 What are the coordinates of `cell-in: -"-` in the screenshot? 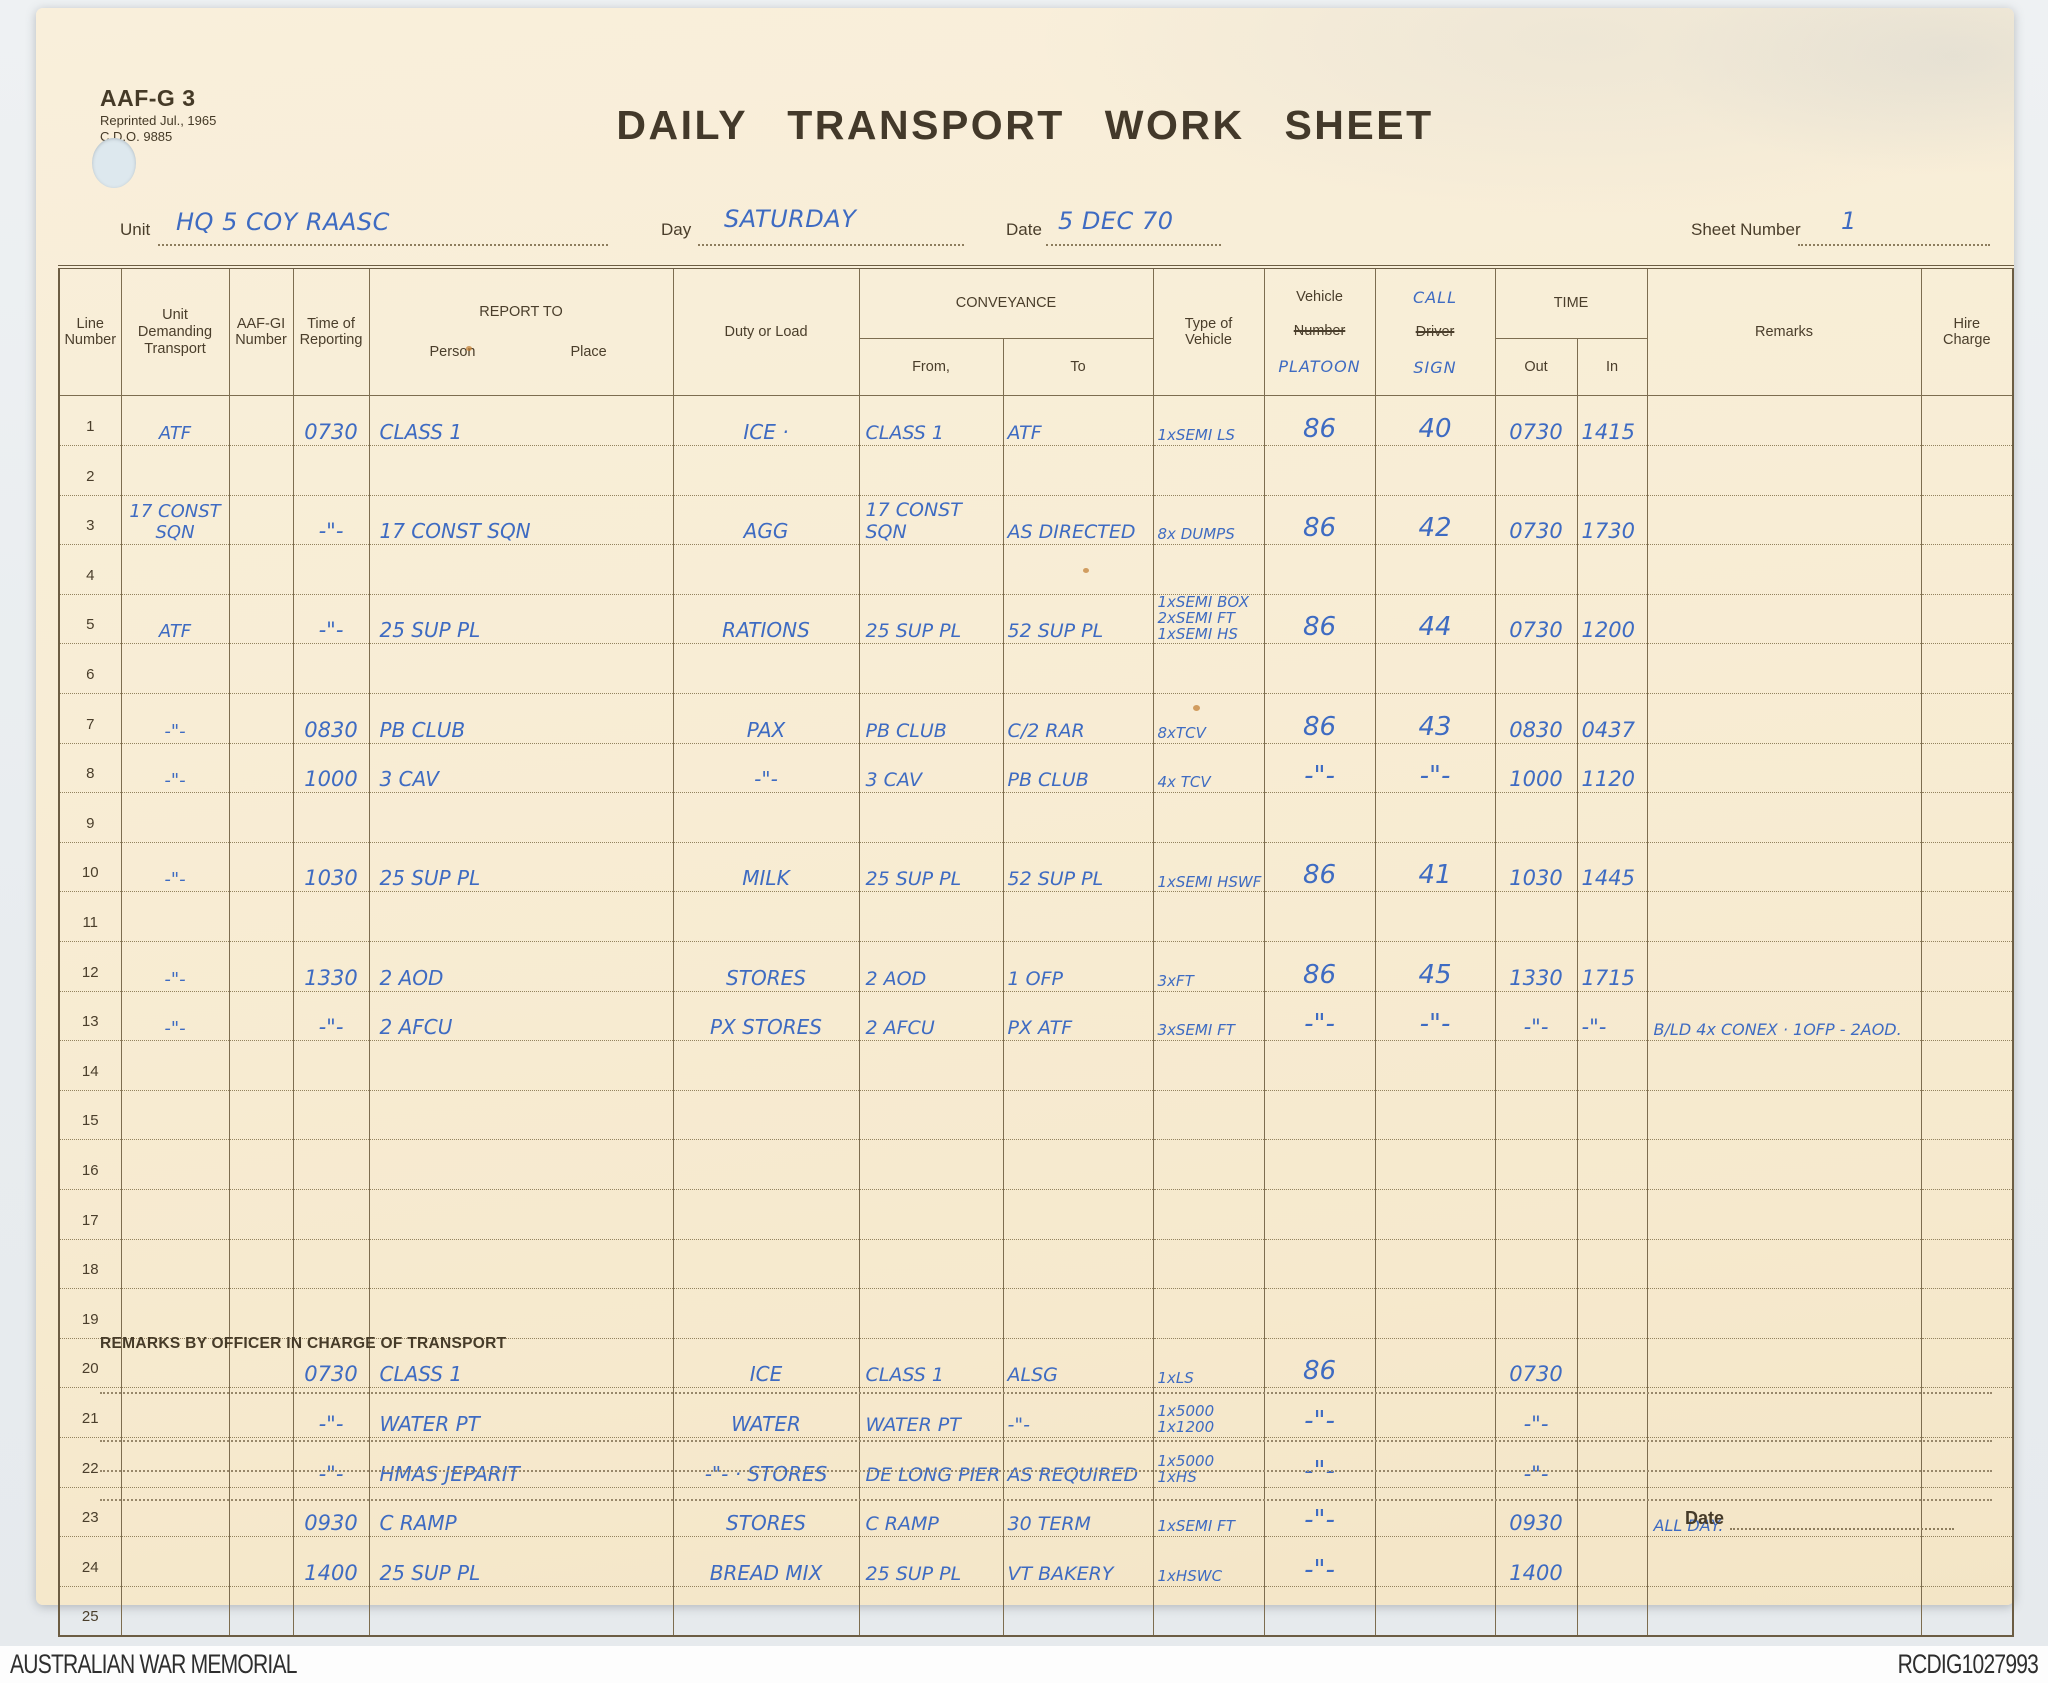 It's located at (1612, 1016).